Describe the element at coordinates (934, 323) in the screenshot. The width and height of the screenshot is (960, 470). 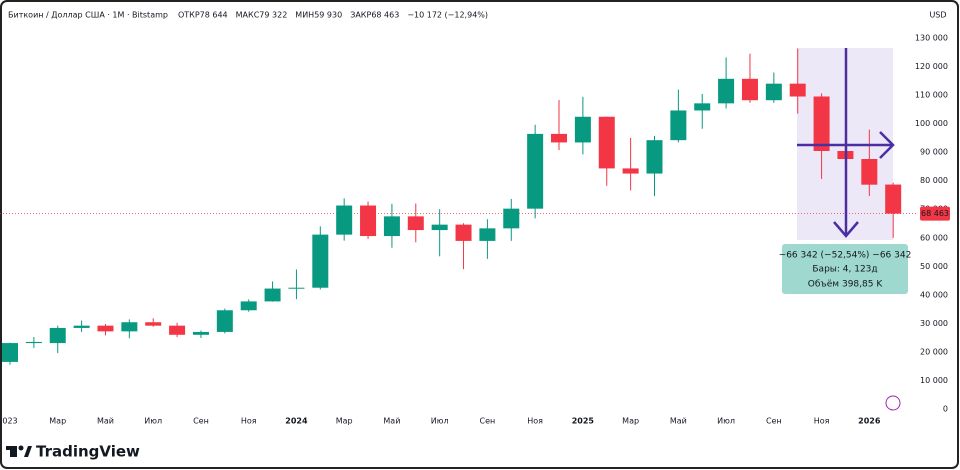
I see `y-tick-label: 30 000` at that location.